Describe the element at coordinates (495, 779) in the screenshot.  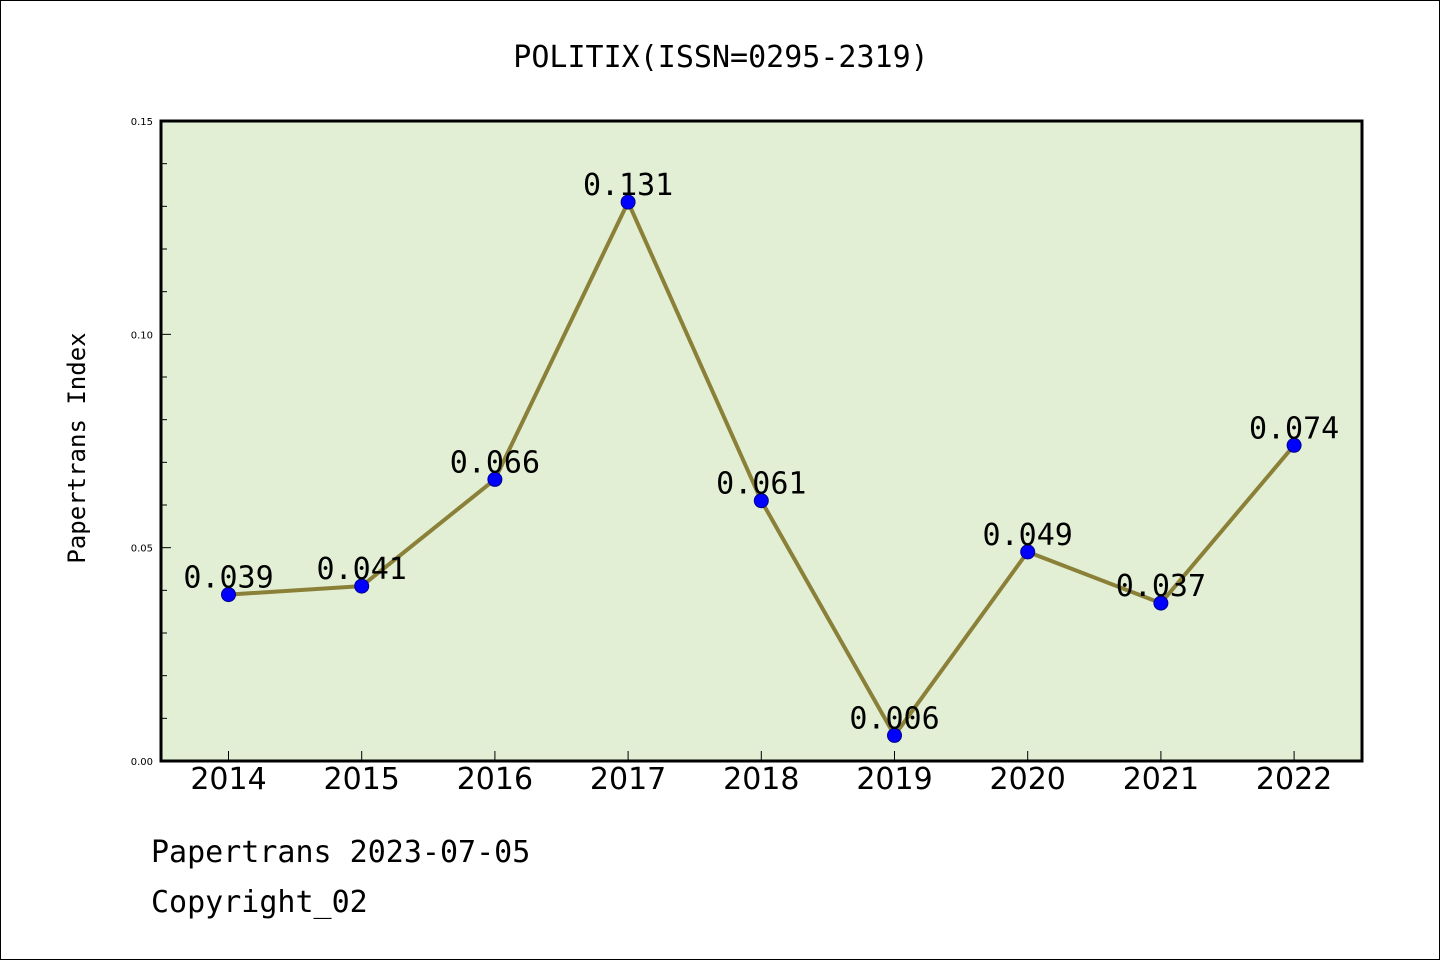
I see `x-tick-label: 2016` at that location.